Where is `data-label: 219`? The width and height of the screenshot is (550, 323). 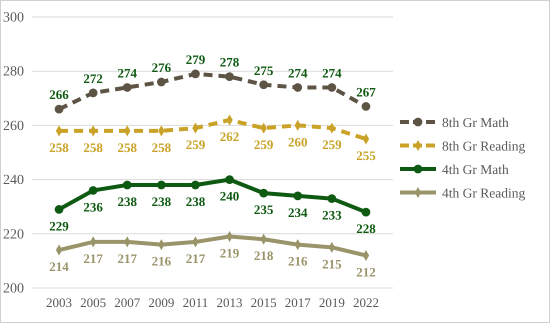 data-label: 219 is located at coordinates (230, 253).